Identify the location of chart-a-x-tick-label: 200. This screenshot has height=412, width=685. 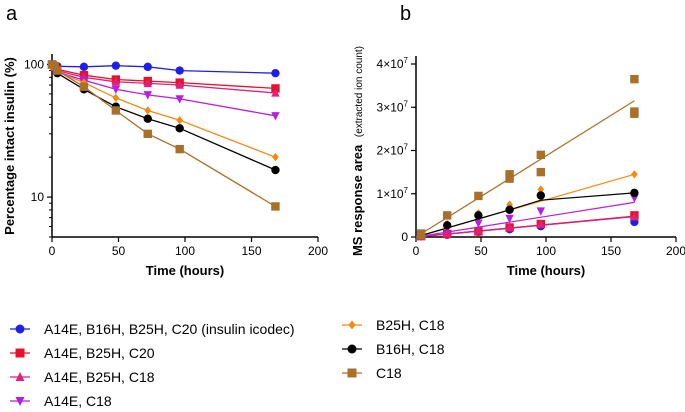
(318, 251).